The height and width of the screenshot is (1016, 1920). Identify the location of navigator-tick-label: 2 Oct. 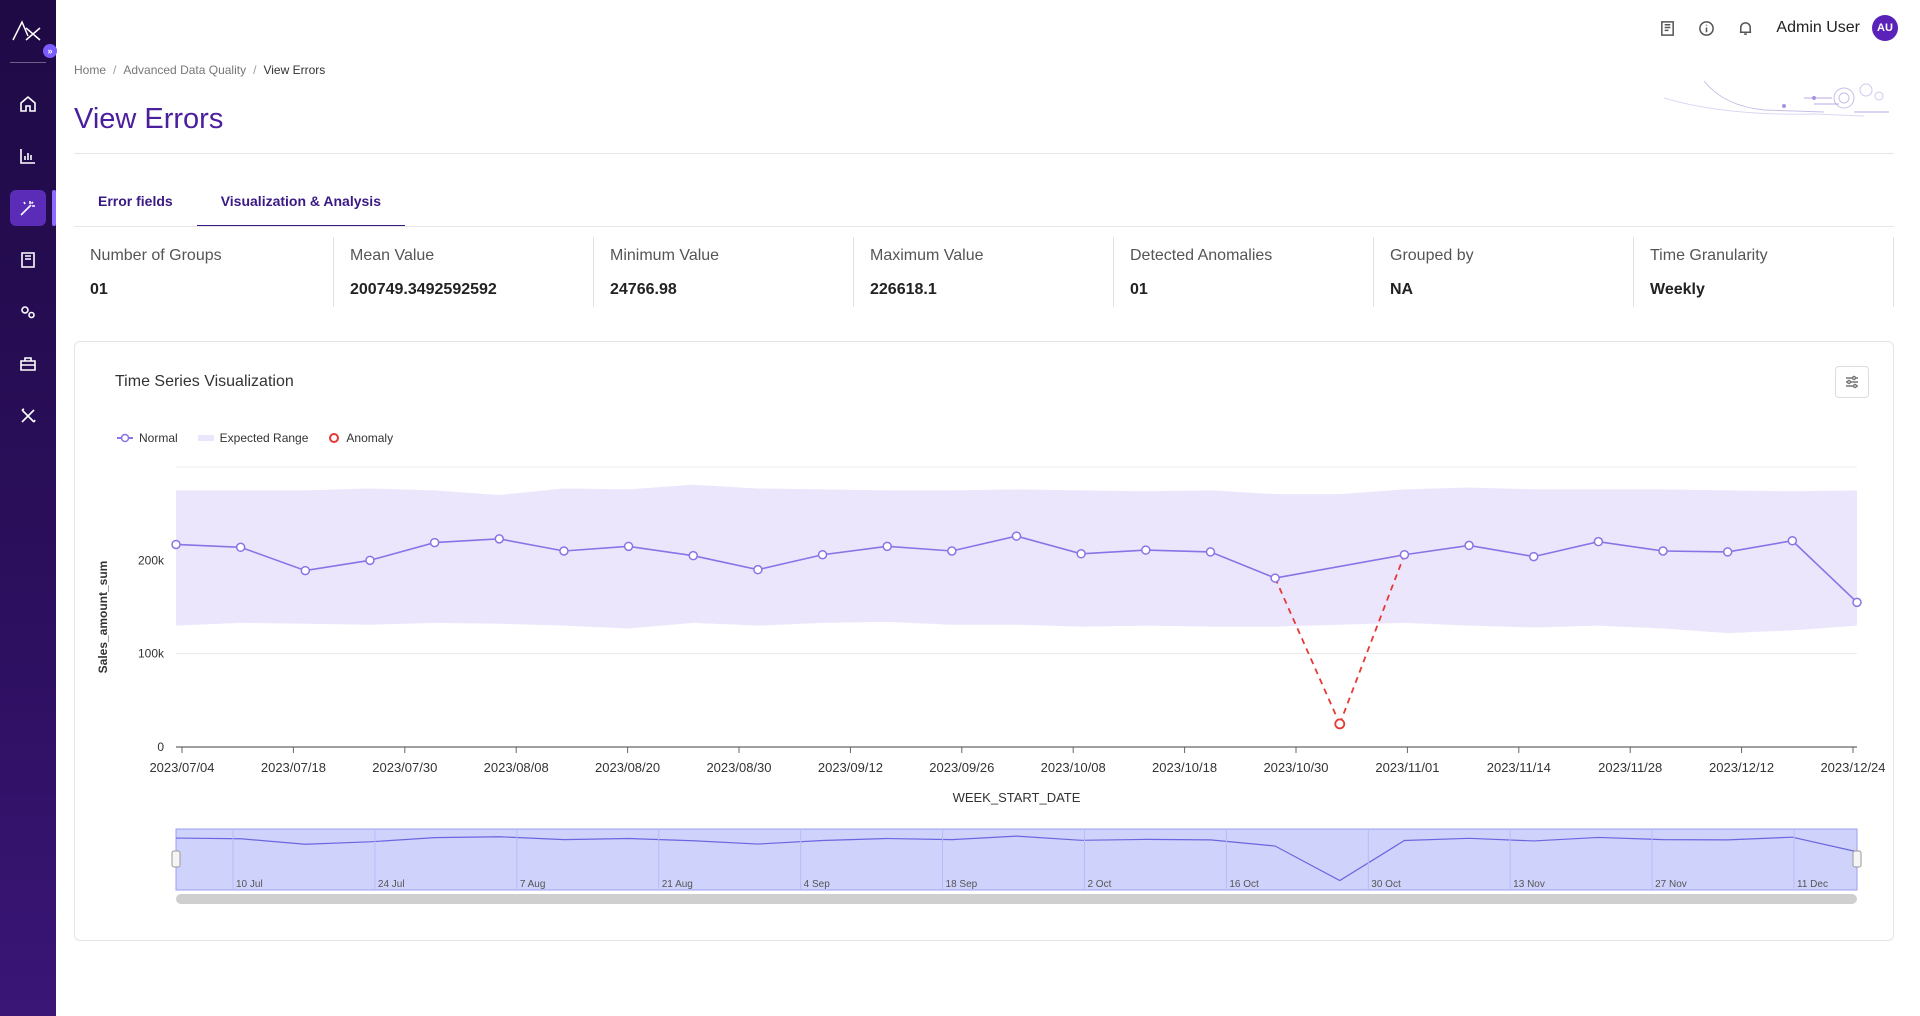
(1099, 884).